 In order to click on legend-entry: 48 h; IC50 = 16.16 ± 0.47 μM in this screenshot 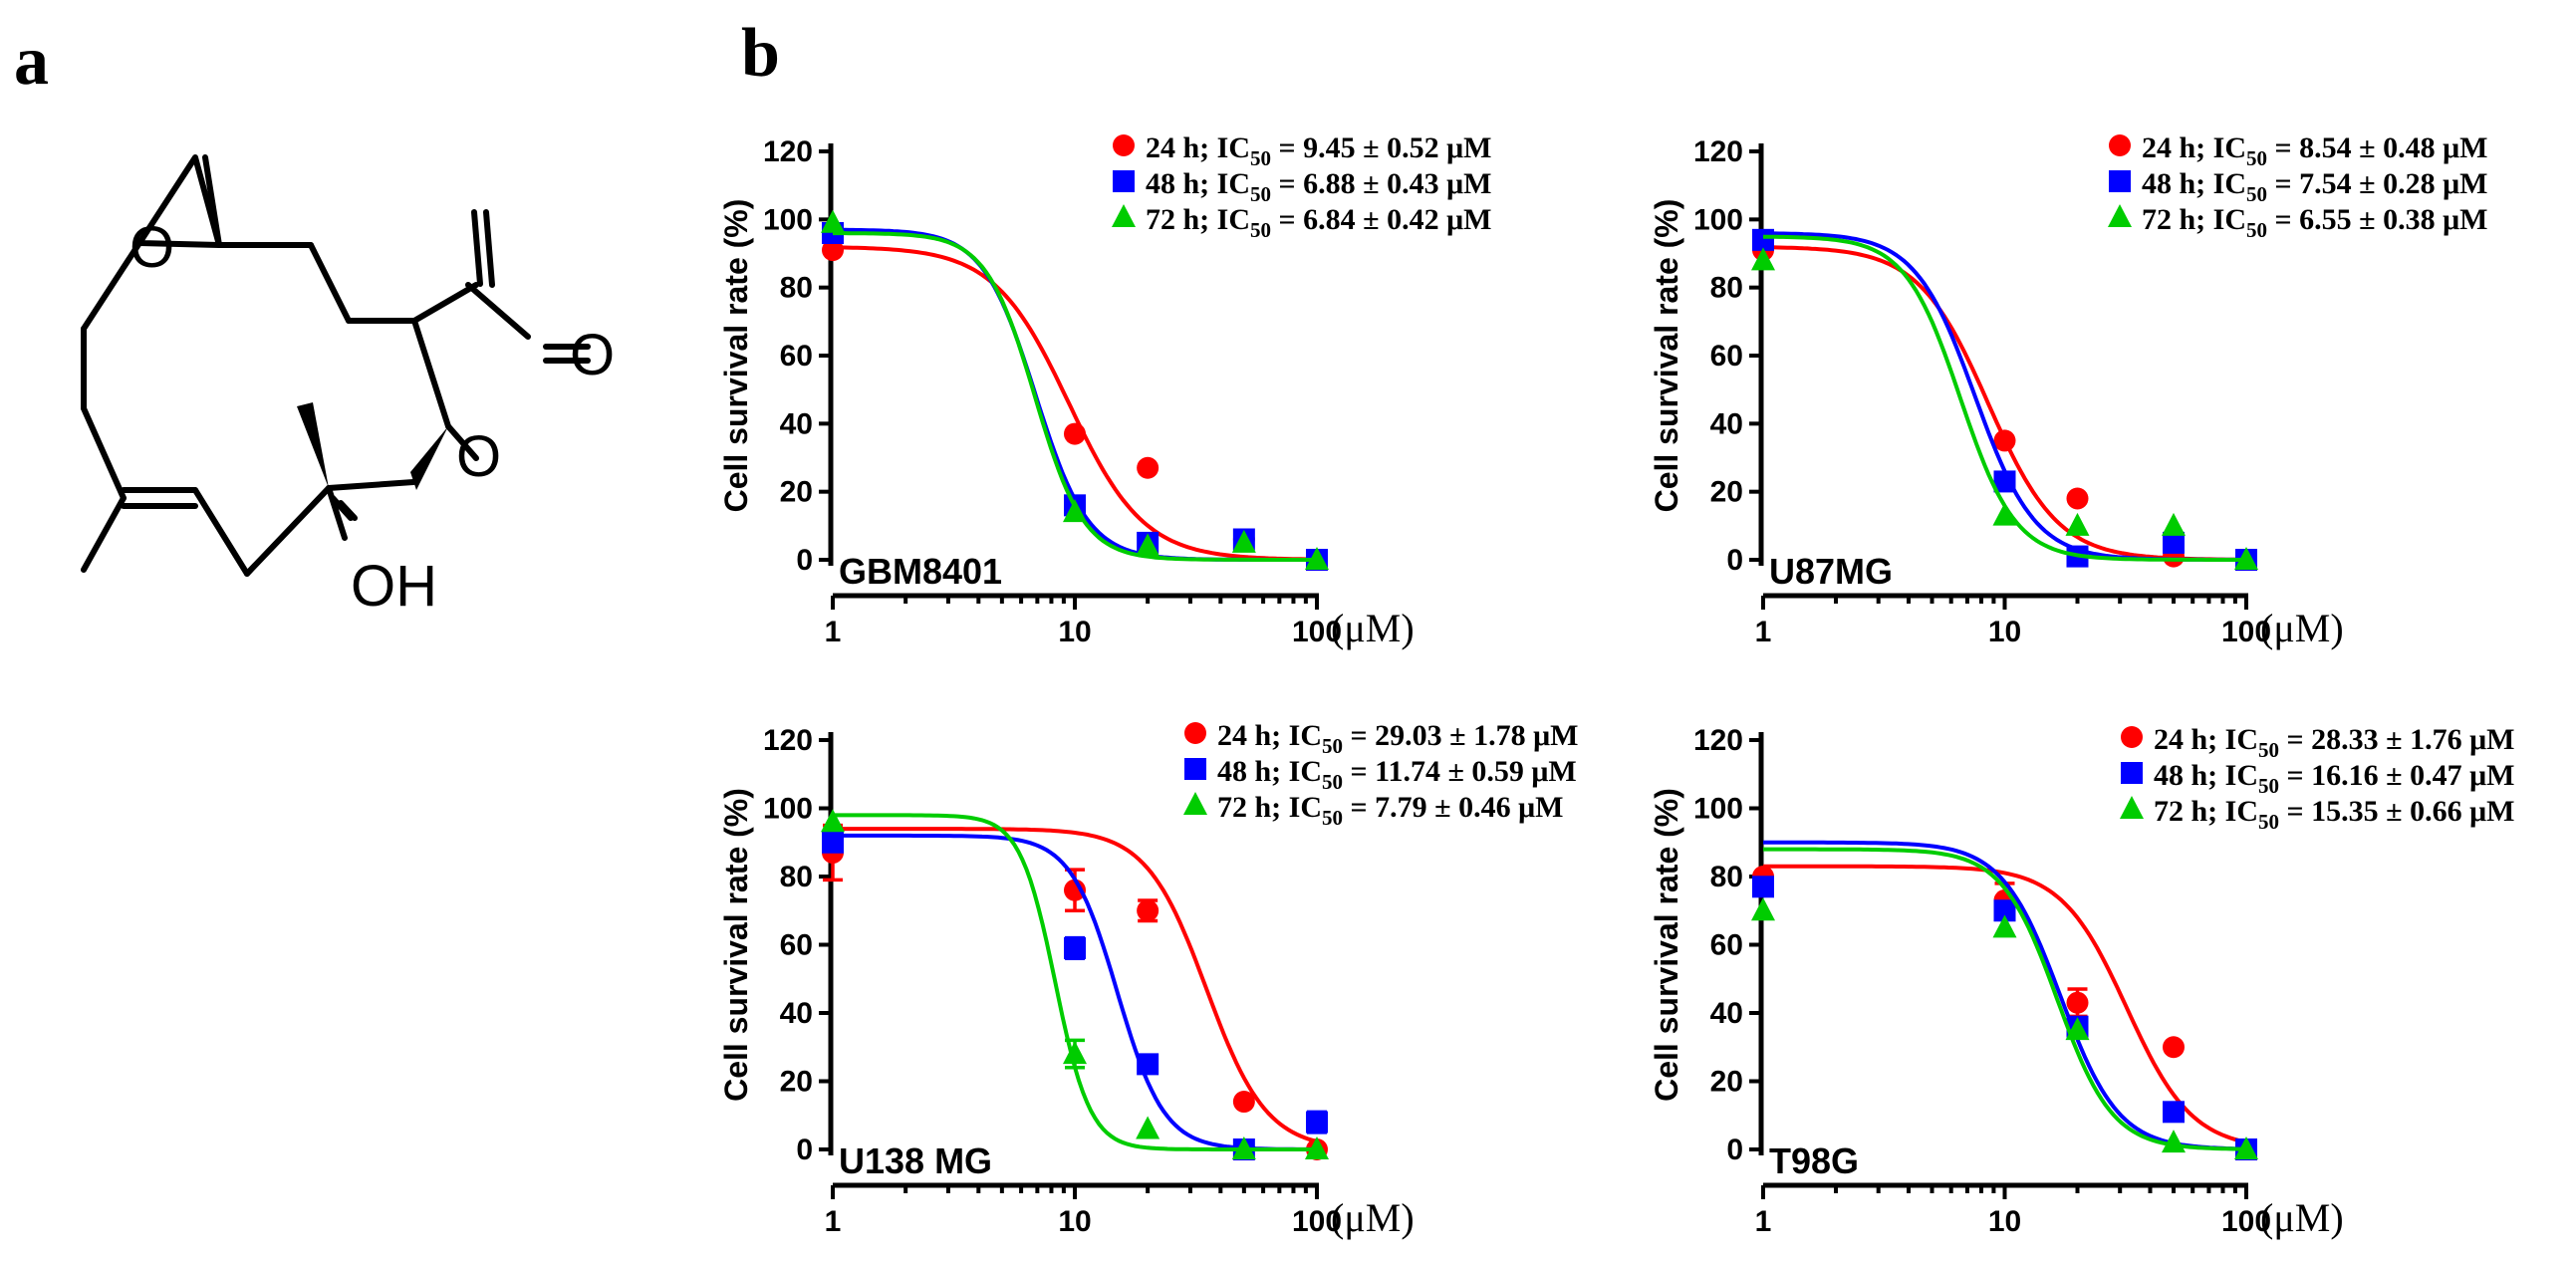, I will do `click(2317, 778)`.